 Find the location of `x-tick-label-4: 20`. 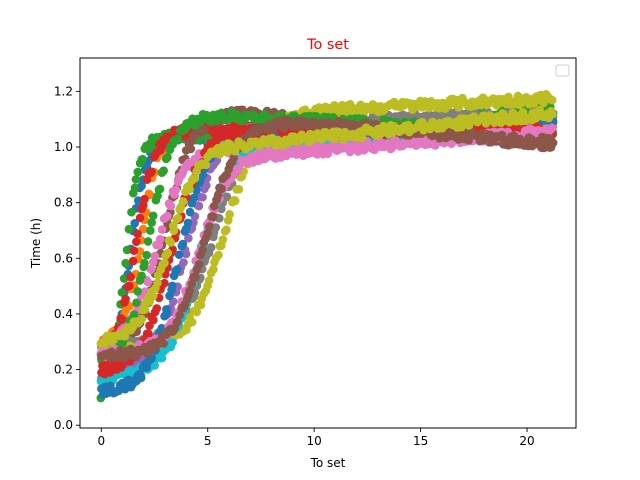

x-tick-label-4: 20 is located at coordinates (526, 441).